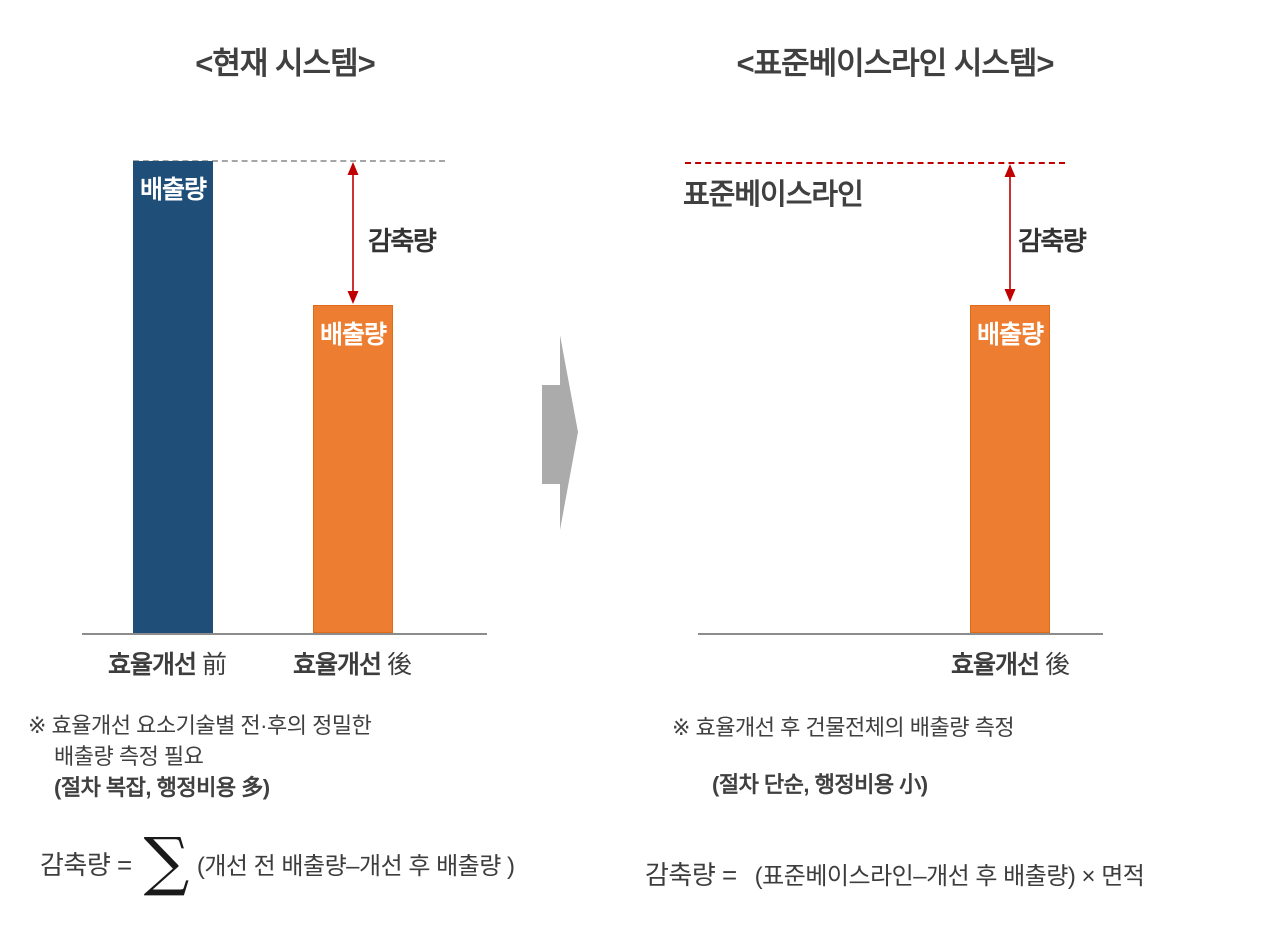 This screenshot has height=950, width=1271. What do you see at coordinates (995, 665) in the screenshot?
I see `right-axis-label-after-ko: 효율개선` at bounding box center [995, 665].